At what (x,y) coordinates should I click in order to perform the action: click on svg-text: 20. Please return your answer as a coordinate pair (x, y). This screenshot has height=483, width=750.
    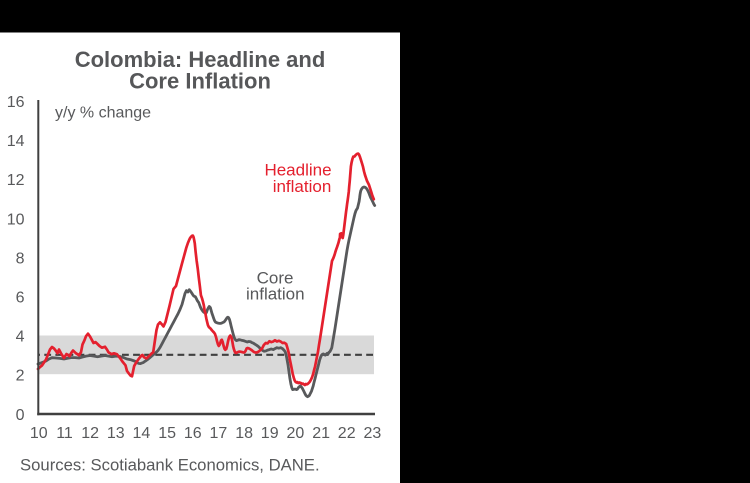
    Looking at the image, I should click on (296, 433).